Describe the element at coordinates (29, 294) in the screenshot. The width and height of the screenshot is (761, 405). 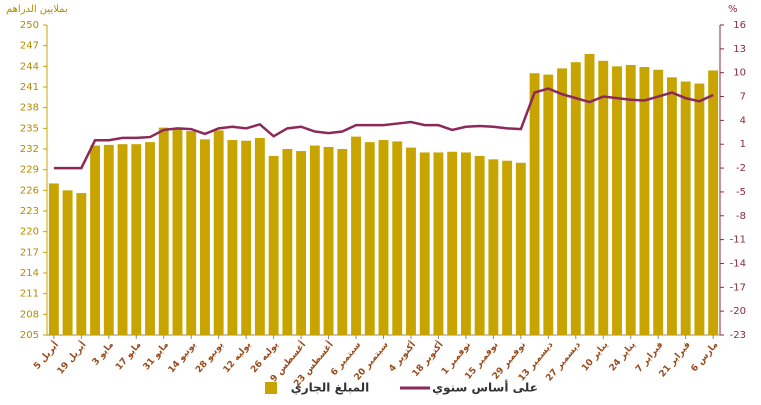
I see `y-tick-label: 211` at that location.